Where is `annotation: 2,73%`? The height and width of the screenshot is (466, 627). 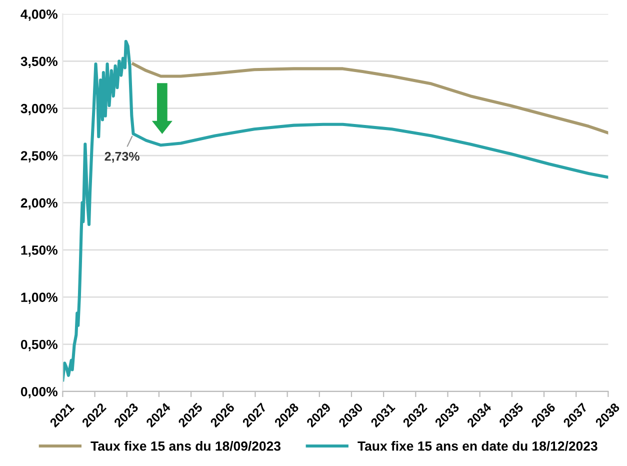 annotation: 2,73% is located at coordinates (122, 157).